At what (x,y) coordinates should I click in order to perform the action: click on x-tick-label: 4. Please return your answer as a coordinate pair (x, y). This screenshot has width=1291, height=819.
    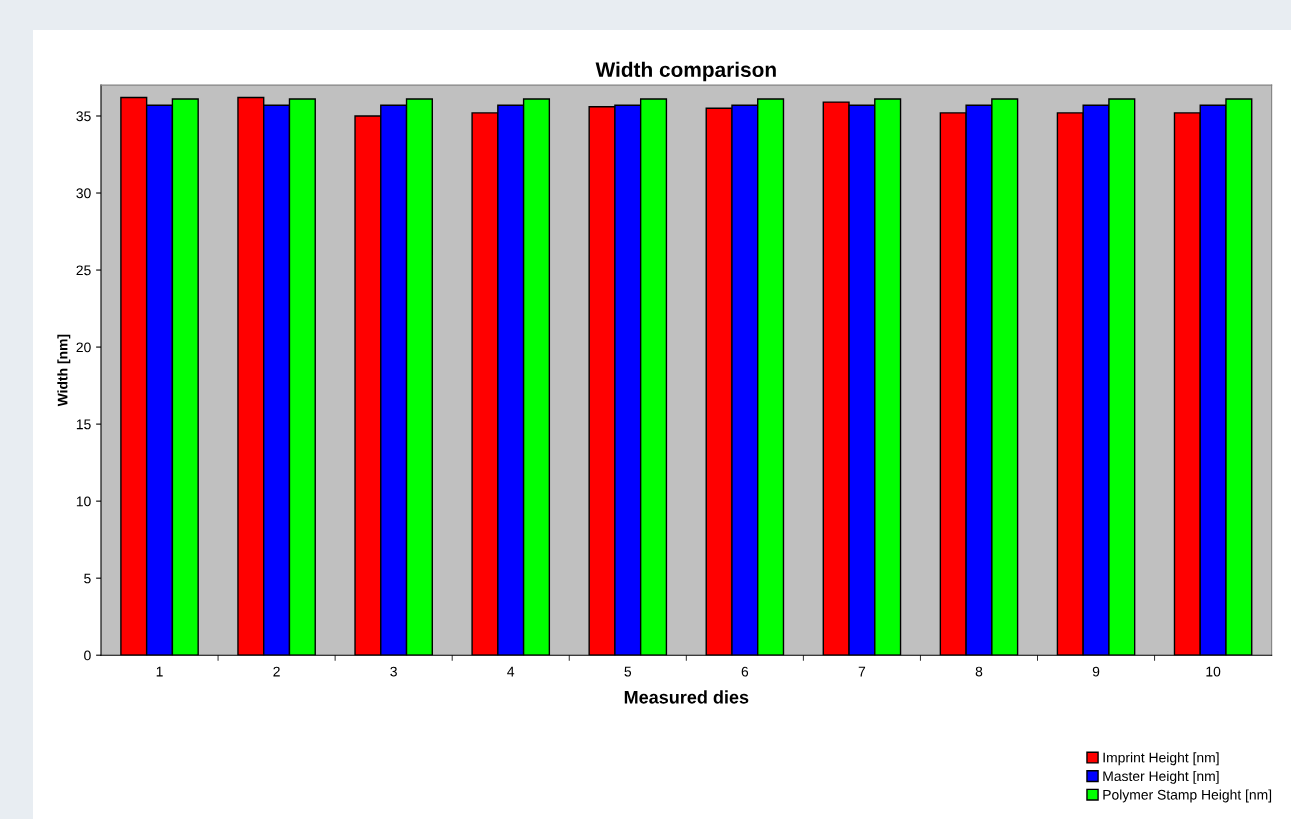
    Looking at the image, I should click on (511, 671).